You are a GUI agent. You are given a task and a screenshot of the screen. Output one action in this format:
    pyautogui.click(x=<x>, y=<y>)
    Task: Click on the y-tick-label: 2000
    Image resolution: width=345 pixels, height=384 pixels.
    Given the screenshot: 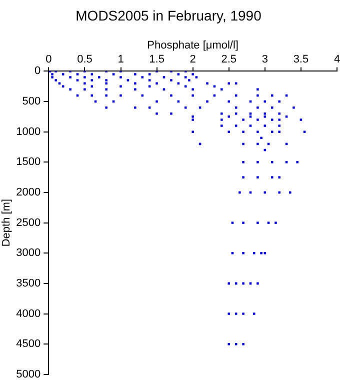 What is the action you would take?
    pyautogui.click(x=28, y=192)
    